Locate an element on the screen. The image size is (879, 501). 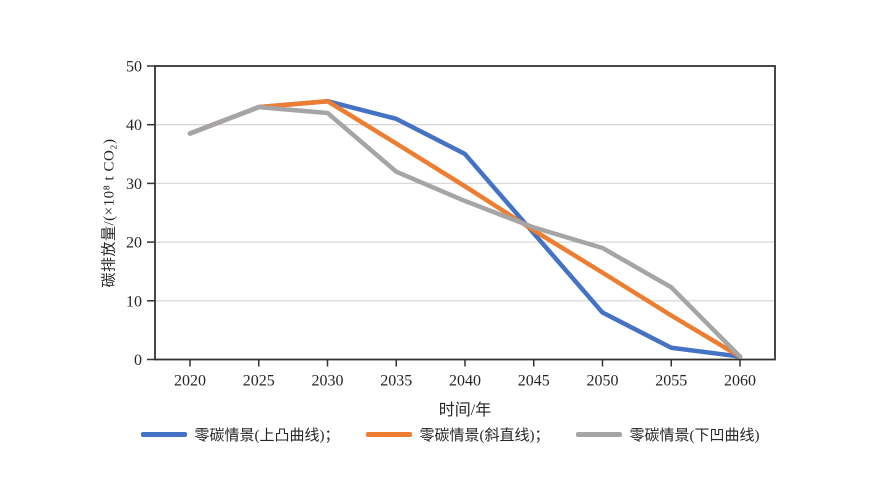
x-tick-label: 2045 is located at coordinates (534, 381).